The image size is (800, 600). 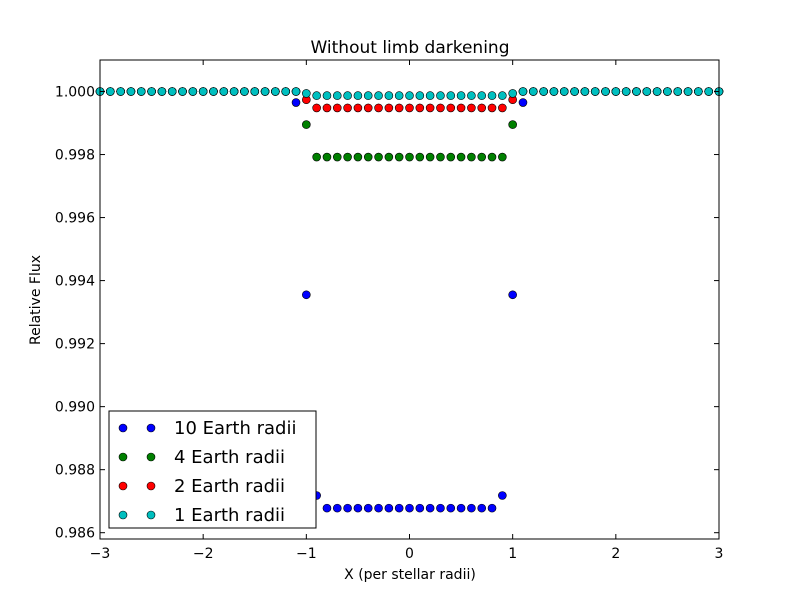 I want to click on y-tick-label: 0.988, so click(x=75, y=471).